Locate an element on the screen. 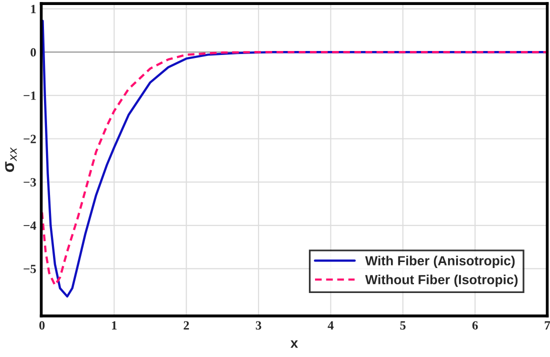 The width and height of the screenshot is (550, 357). y-tick-label: −5 is located at coordinates (30, 269).